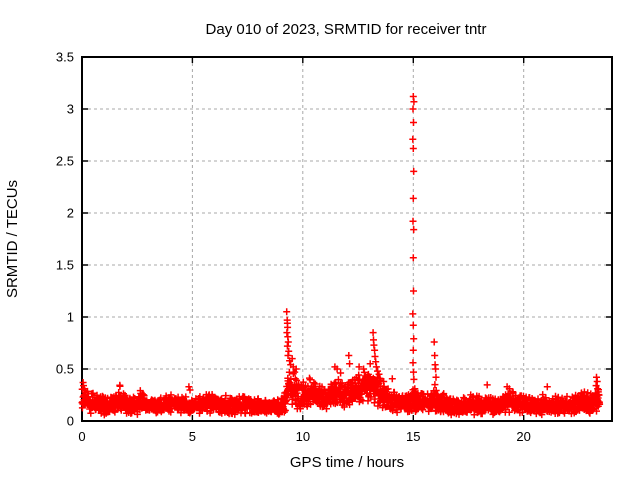  What do you see at coordinates (70, 213) in the screenshot?
I see `y-tick-label: 2` at bounding box center [70, 213].